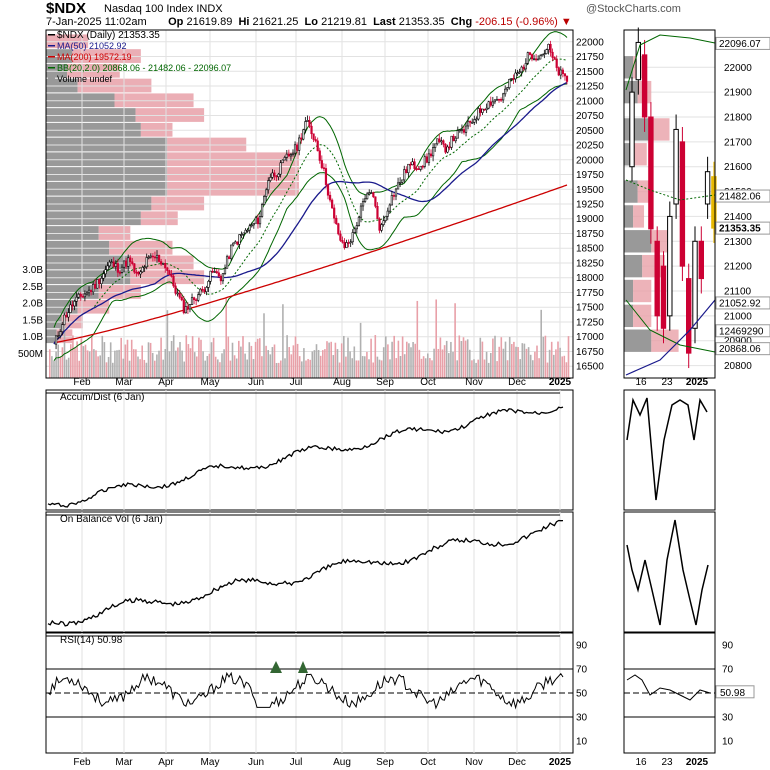 Image resolution: width=770 pixels, height=770 pixels. I want to click on month-label: Feb, so click(82, 382).